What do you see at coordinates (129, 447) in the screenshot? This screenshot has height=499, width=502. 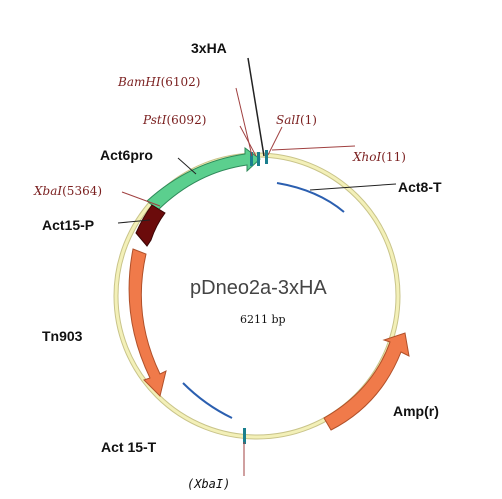 I see `act15t-label: Act 15-T` at bounding box center [129, 447].